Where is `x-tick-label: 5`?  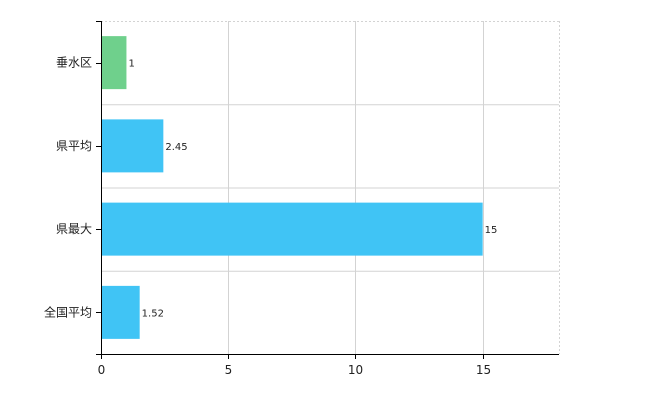
x-tick-label: 5 is located at coordinates (229, 370).